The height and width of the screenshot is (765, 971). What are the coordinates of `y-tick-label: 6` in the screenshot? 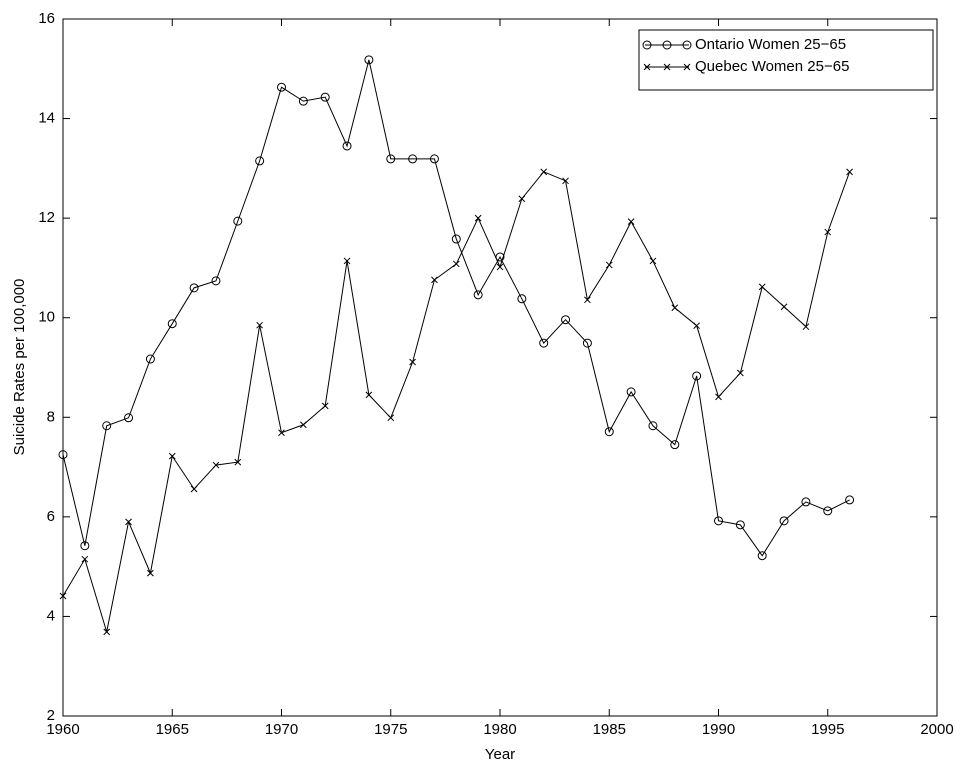 It's located at (51, 516).